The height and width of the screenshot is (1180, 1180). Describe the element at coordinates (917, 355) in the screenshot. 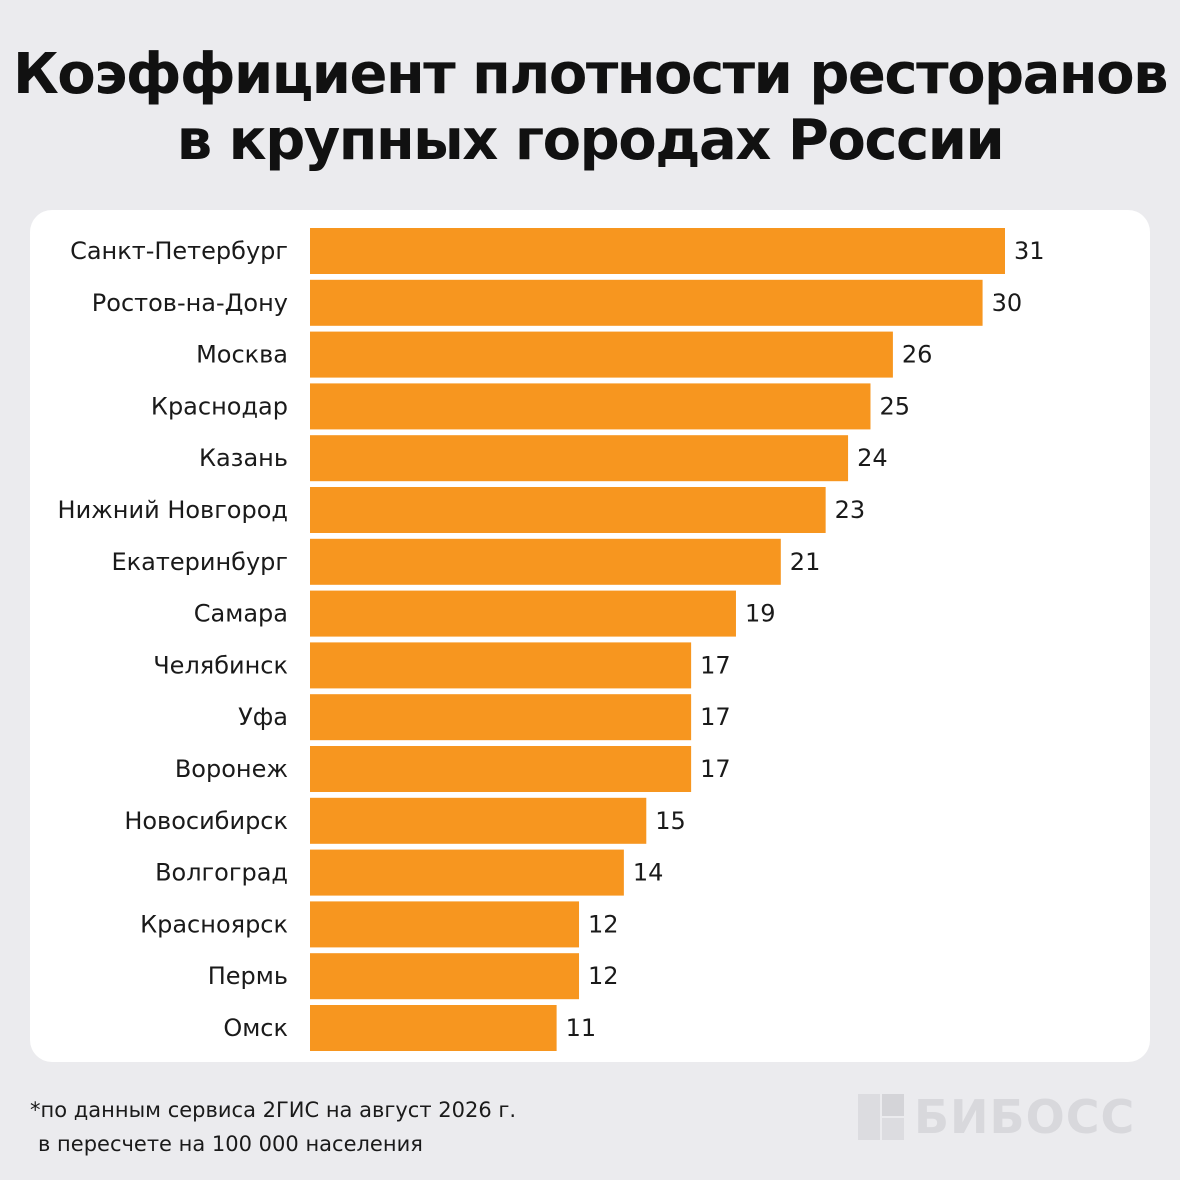

I see `value-label: 26` at that location.